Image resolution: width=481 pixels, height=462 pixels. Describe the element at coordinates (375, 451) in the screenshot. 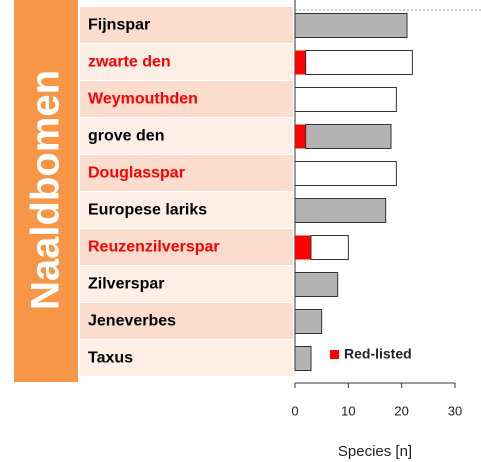

I see `x-axis-label: Species [n]` at that location.